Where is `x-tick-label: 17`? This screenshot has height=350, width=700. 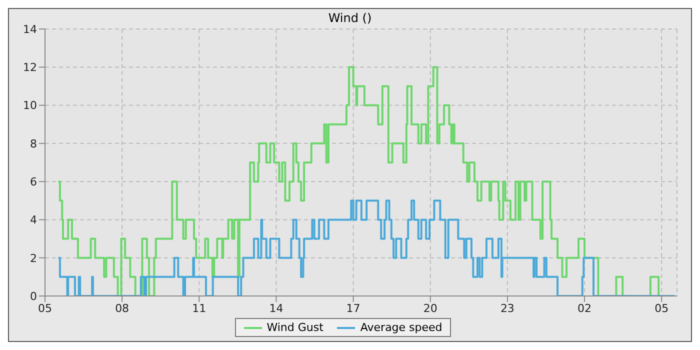
x-tick-label: 17 is located at coordinates (353, 308).